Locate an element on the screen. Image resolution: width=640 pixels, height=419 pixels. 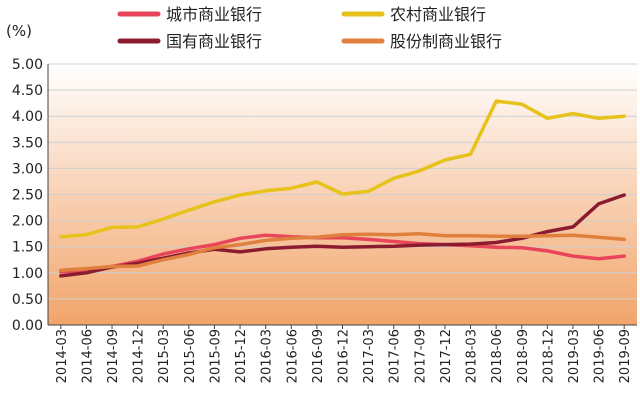
y-tick-label: 4.50 is located at coordinates (27, 91).